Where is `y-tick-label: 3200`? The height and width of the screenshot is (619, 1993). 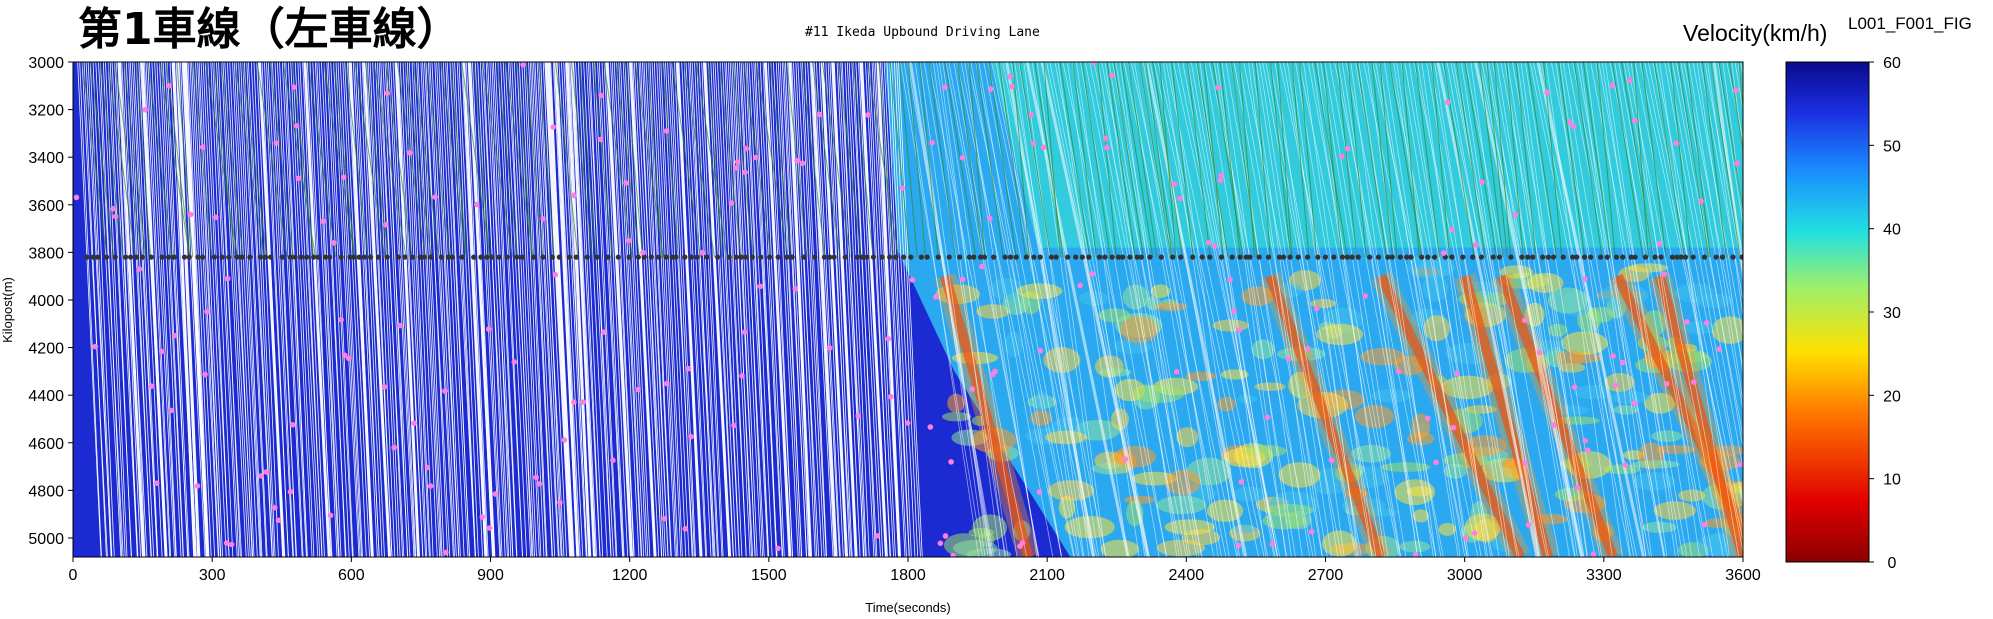
y-tick-label: 3200 is located at coordinates (46, 111).